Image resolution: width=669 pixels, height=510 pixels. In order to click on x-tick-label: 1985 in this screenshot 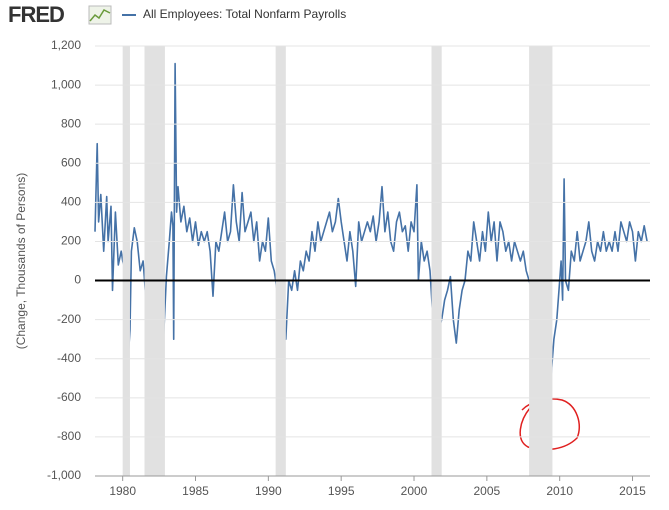, I will do `click(195, 491)`.